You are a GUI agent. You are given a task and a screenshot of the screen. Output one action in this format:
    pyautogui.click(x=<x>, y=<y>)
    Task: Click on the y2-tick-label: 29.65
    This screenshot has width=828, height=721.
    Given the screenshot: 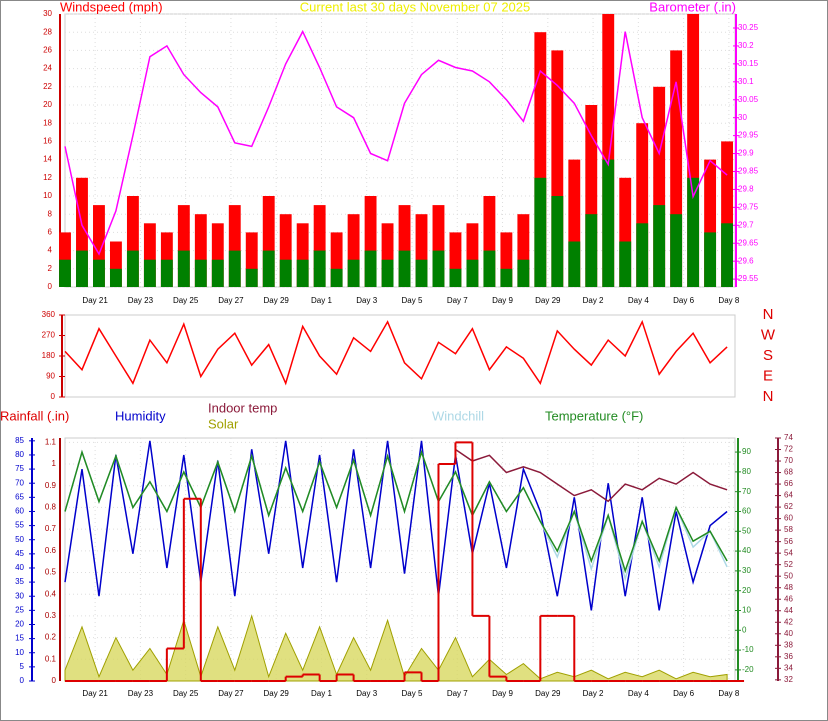 What is the action you would take?
    pyautogui.click(x=748, y=242)
    